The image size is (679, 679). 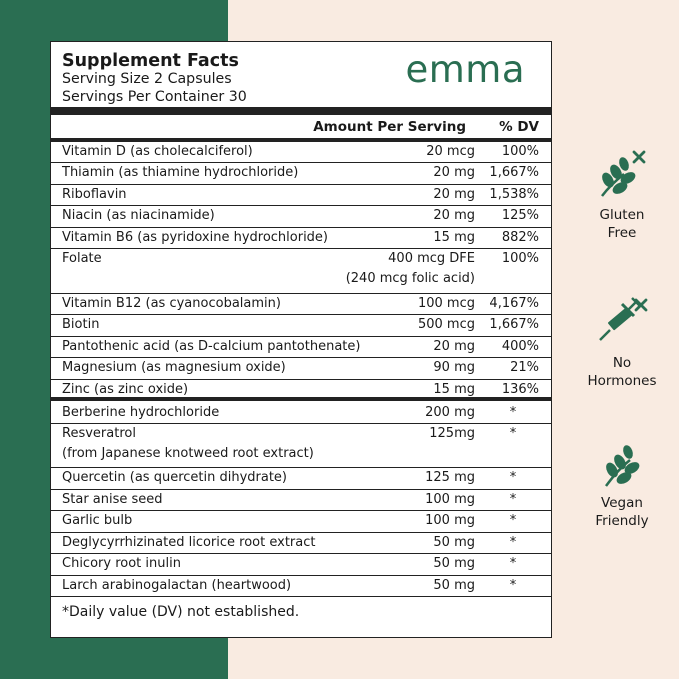 What do you see at coordinates (177, 585) in the screenshot?
I see `ingredient-name: Larch arabinogalactan (heartwood)` at bounding box center [177, 585].